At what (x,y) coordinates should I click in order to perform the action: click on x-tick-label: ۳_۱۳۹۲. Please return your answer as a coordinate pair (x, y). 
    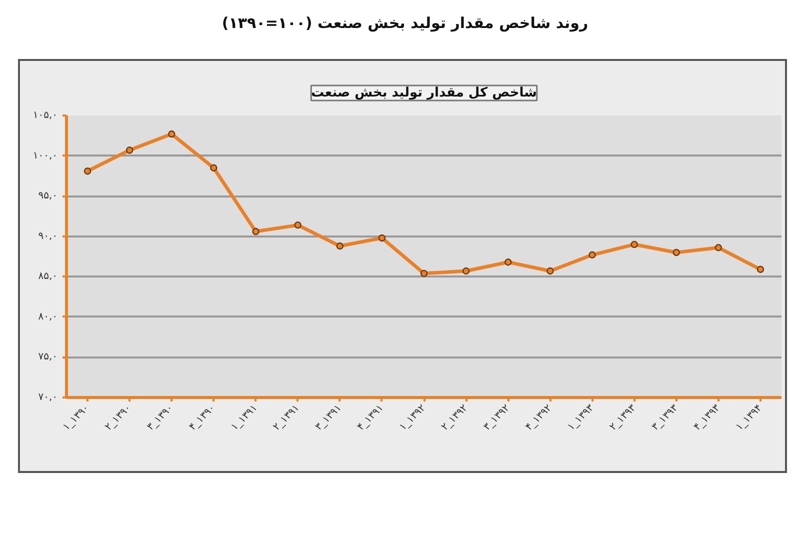
    Looking at the image, I should click on (497, 417).